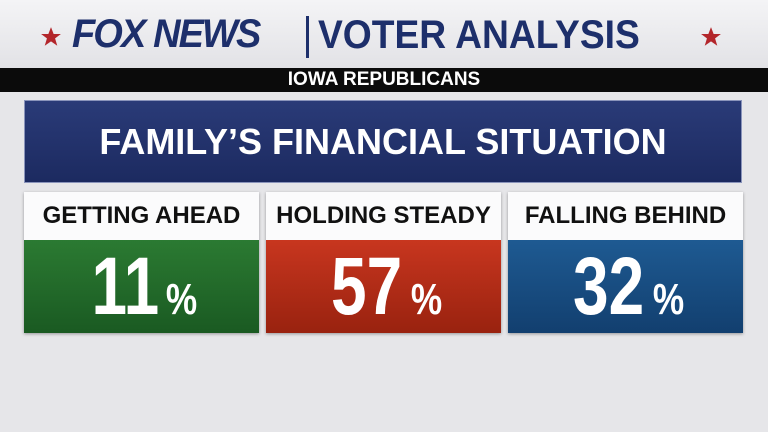 This screenshot has width=768, height=432. What do you see at coordinates (609, 286) in the screenshot?
I see `value: 32` at bounding box center [609, 286].